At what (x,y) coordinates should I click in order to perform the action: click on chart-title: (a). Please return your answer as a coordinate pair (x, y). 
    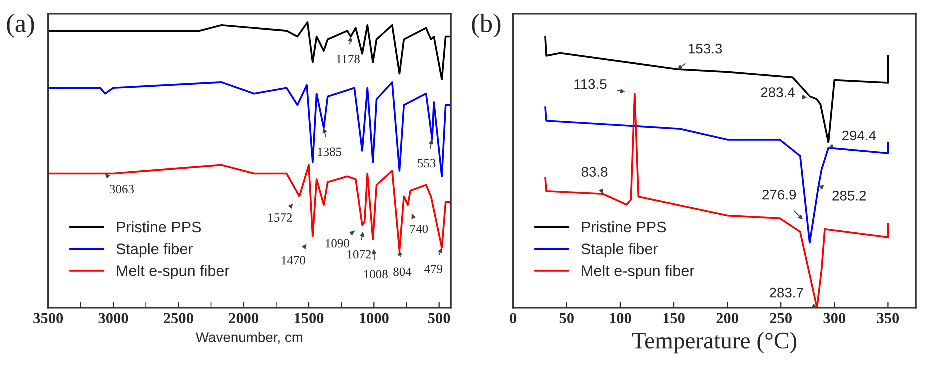
    Looking at the image, I should click on (20, 26).